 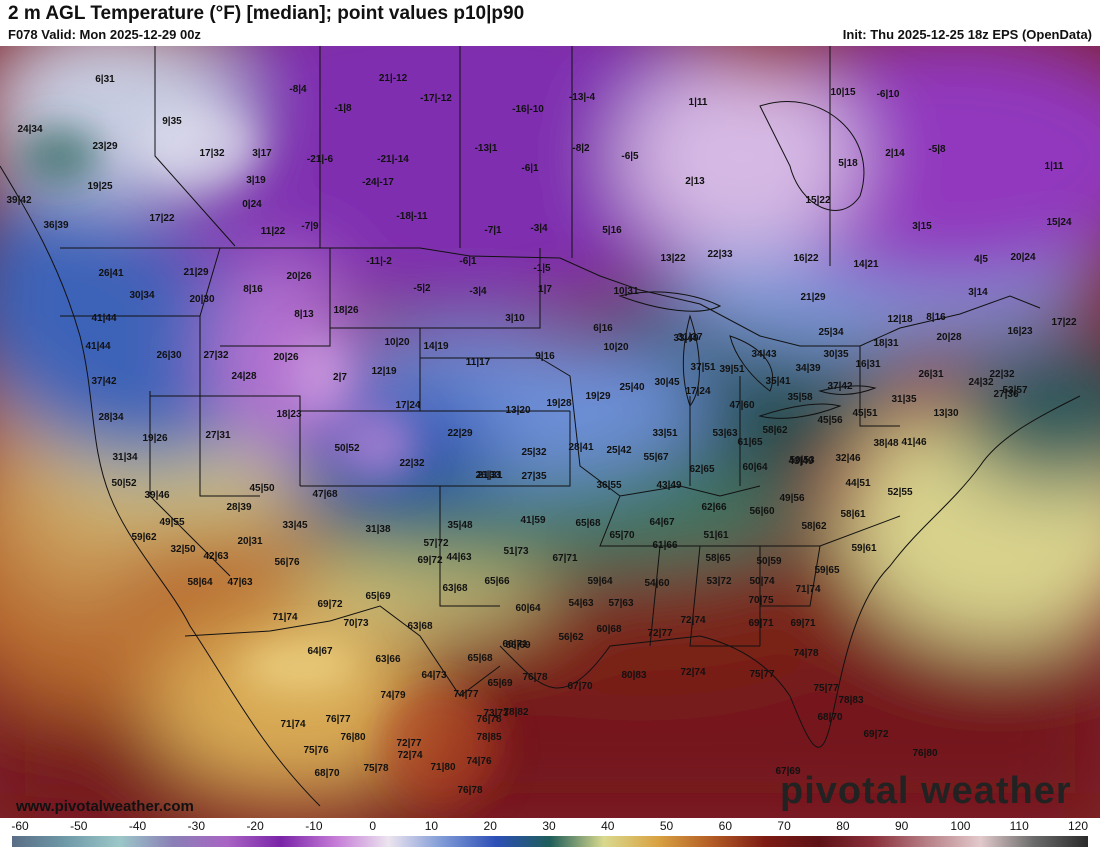 What do you see at coordinates (393, 159) in the screenshot?
I see `point-value-label: -21|-14` at bounding box center [393, 159].